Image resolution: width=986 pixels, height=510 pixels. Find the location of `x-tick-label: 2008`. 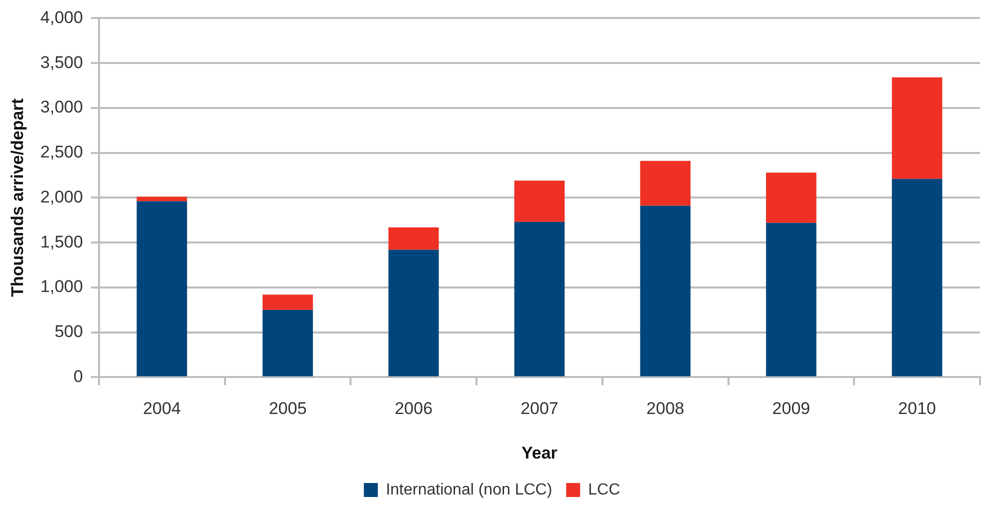

x-tick-label: 2008 is located at coordinates (665, 408).